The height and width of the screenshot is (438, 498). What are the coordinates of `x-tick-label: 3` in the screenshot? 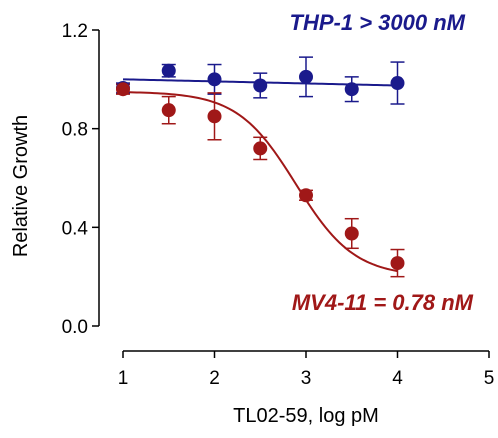 It's located at (306, 378).